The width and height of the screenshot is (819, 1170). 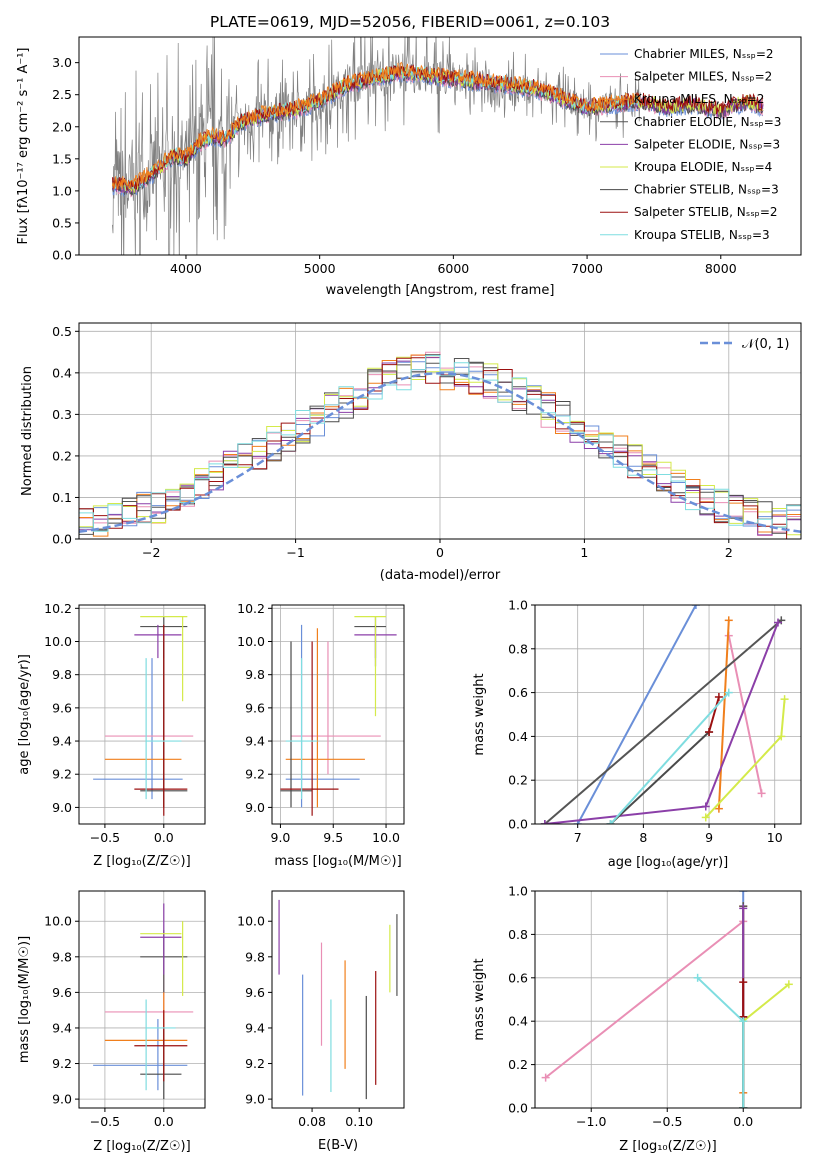 I want to click on x-axis-label: age [log₁₀(age/yr)], so click(x=668, y=862).